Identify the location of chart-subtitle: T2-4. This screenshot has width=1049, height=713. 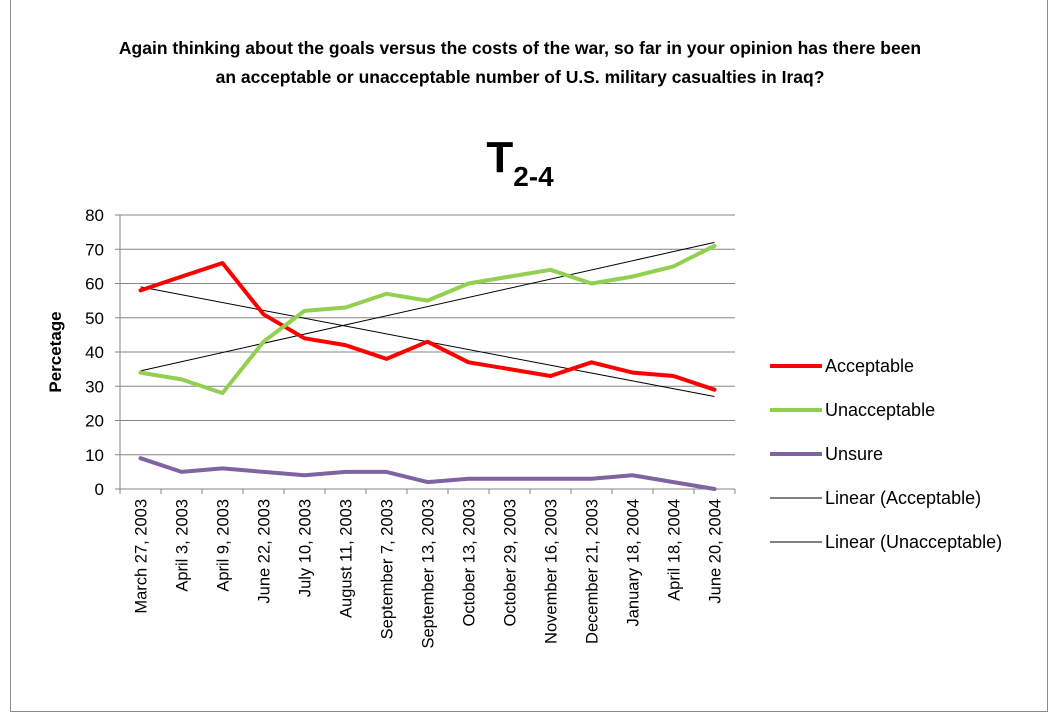
(520, 167).